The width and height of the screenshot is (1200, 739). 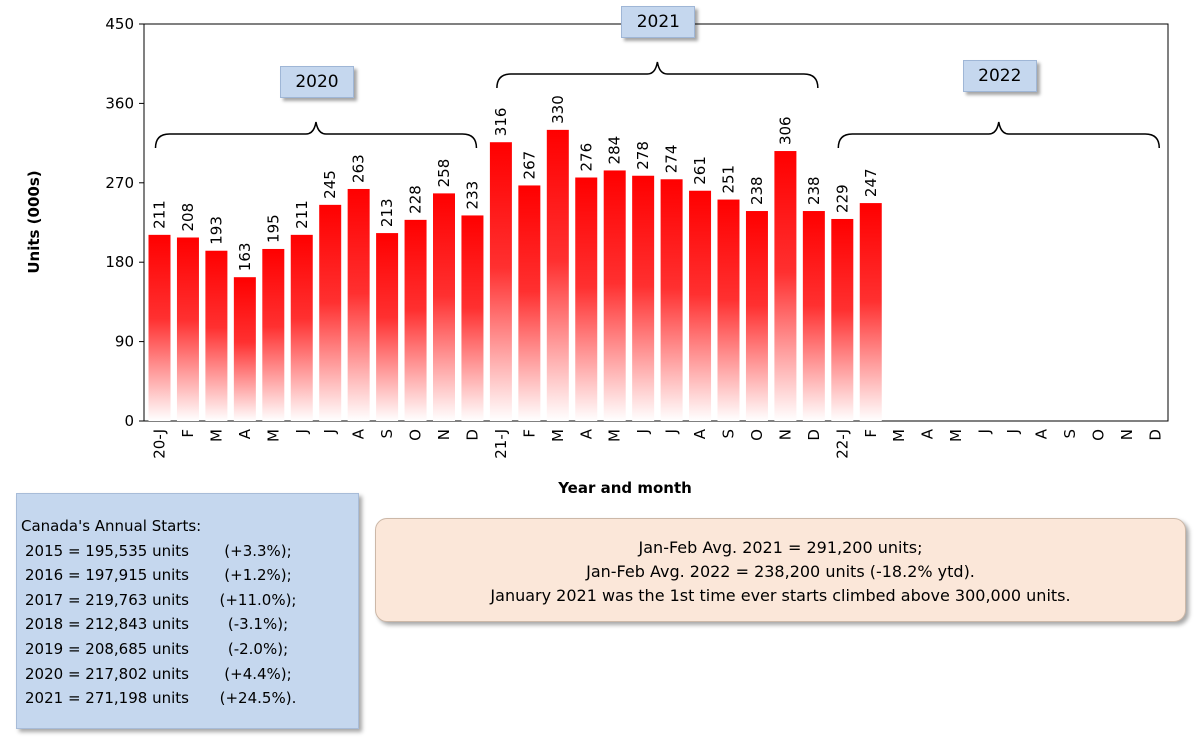 What do you see at coordinates (780, 547) in the screenshot?
I see `avg-2021-line: Jan-Feb Avg. 2021 = 291,200 units;` at bounding box center [780, 547].